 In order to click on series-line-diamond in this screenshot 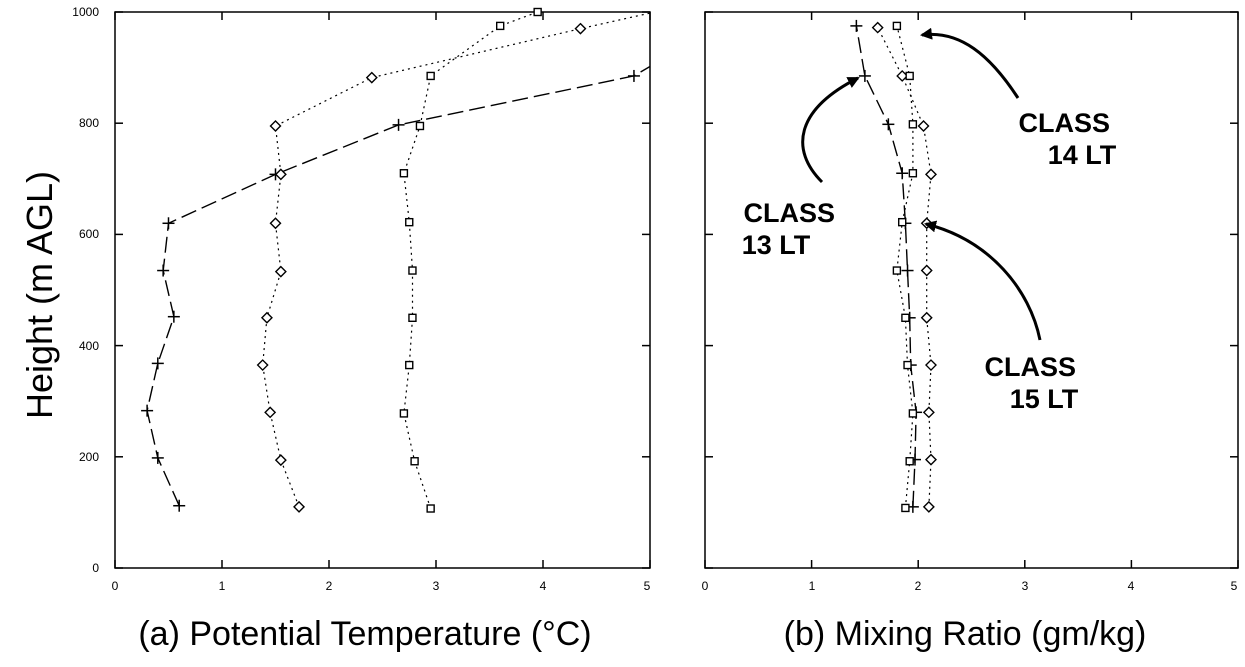, I will do `click(904, 267)`.